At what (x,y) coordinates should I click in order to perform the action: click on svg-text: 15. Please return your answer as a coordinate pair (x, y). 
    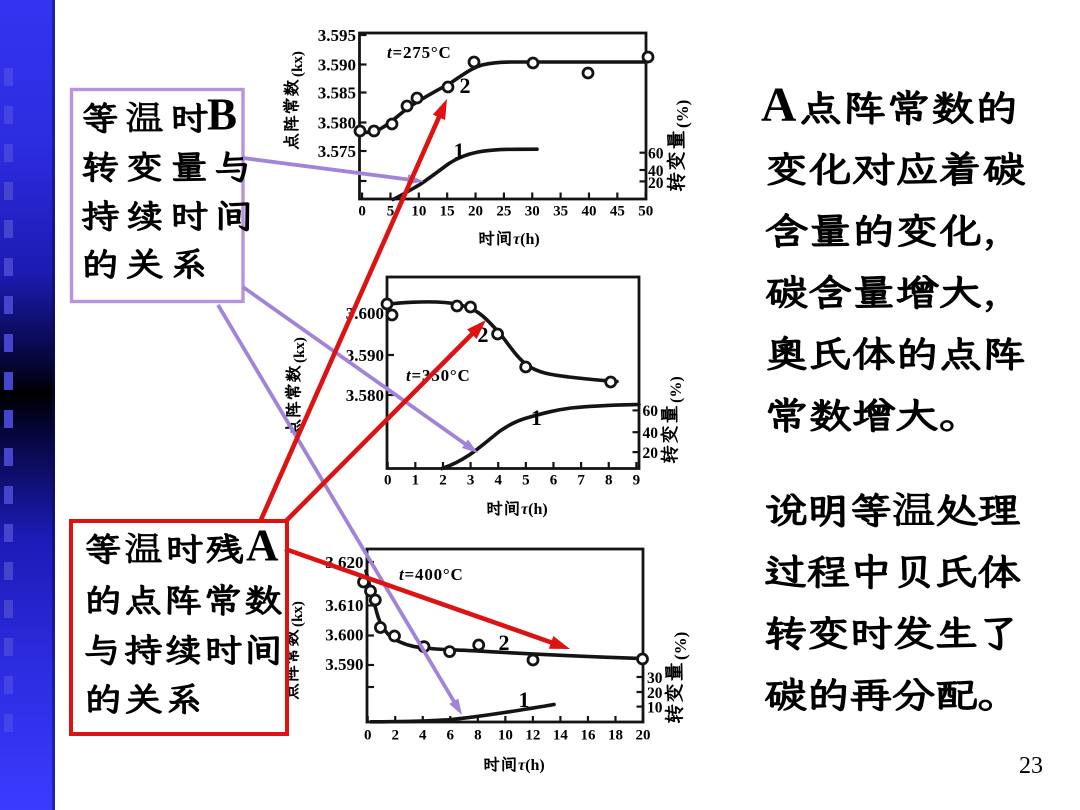
    Looking at the image, I should click on (447, 212).